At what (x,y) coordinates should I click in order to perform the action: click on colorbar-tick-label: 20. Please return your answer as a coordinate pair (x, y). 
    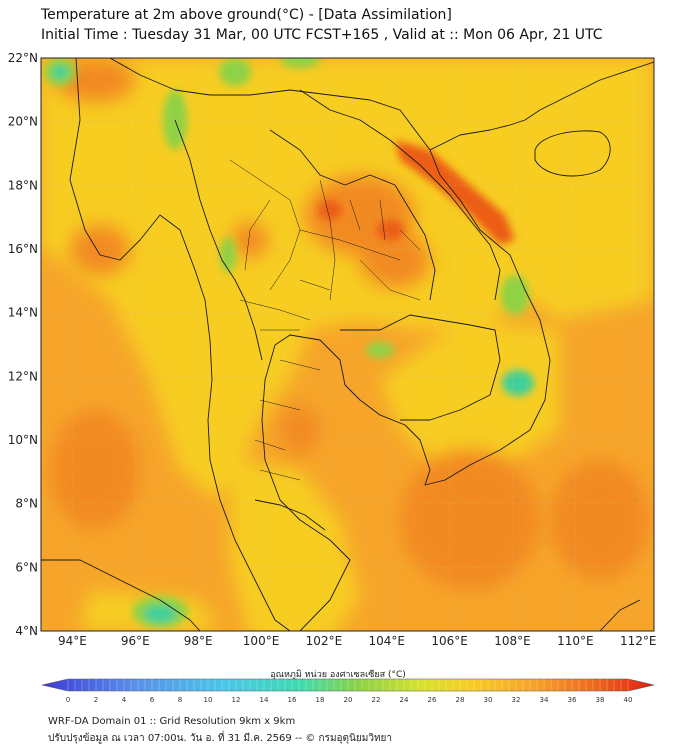
    Looking at the image, I should click on (348, 700).